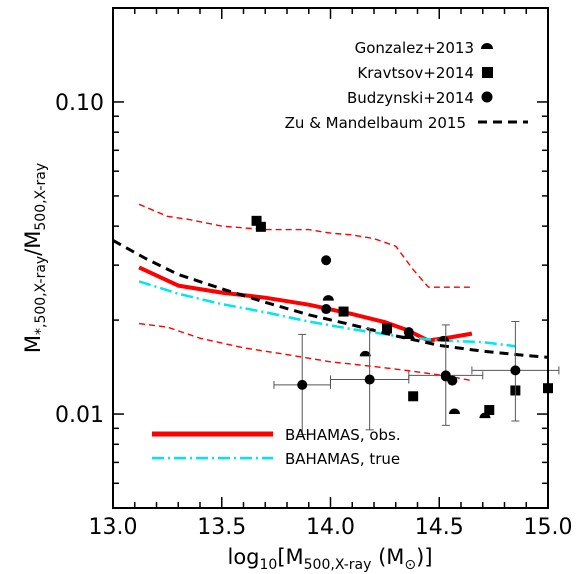  Describe the element at coordinates (79, 103) in the screenshot. I see `y-tick-label: 0.10` at that location.